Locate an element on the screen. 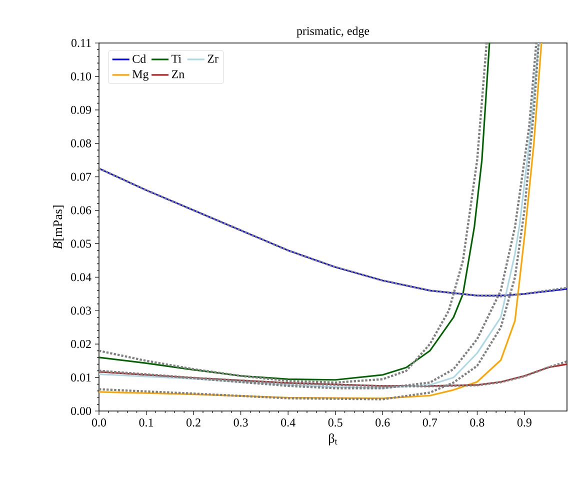  x-tick-label: 0.7 is located at coordinates (430, 422).